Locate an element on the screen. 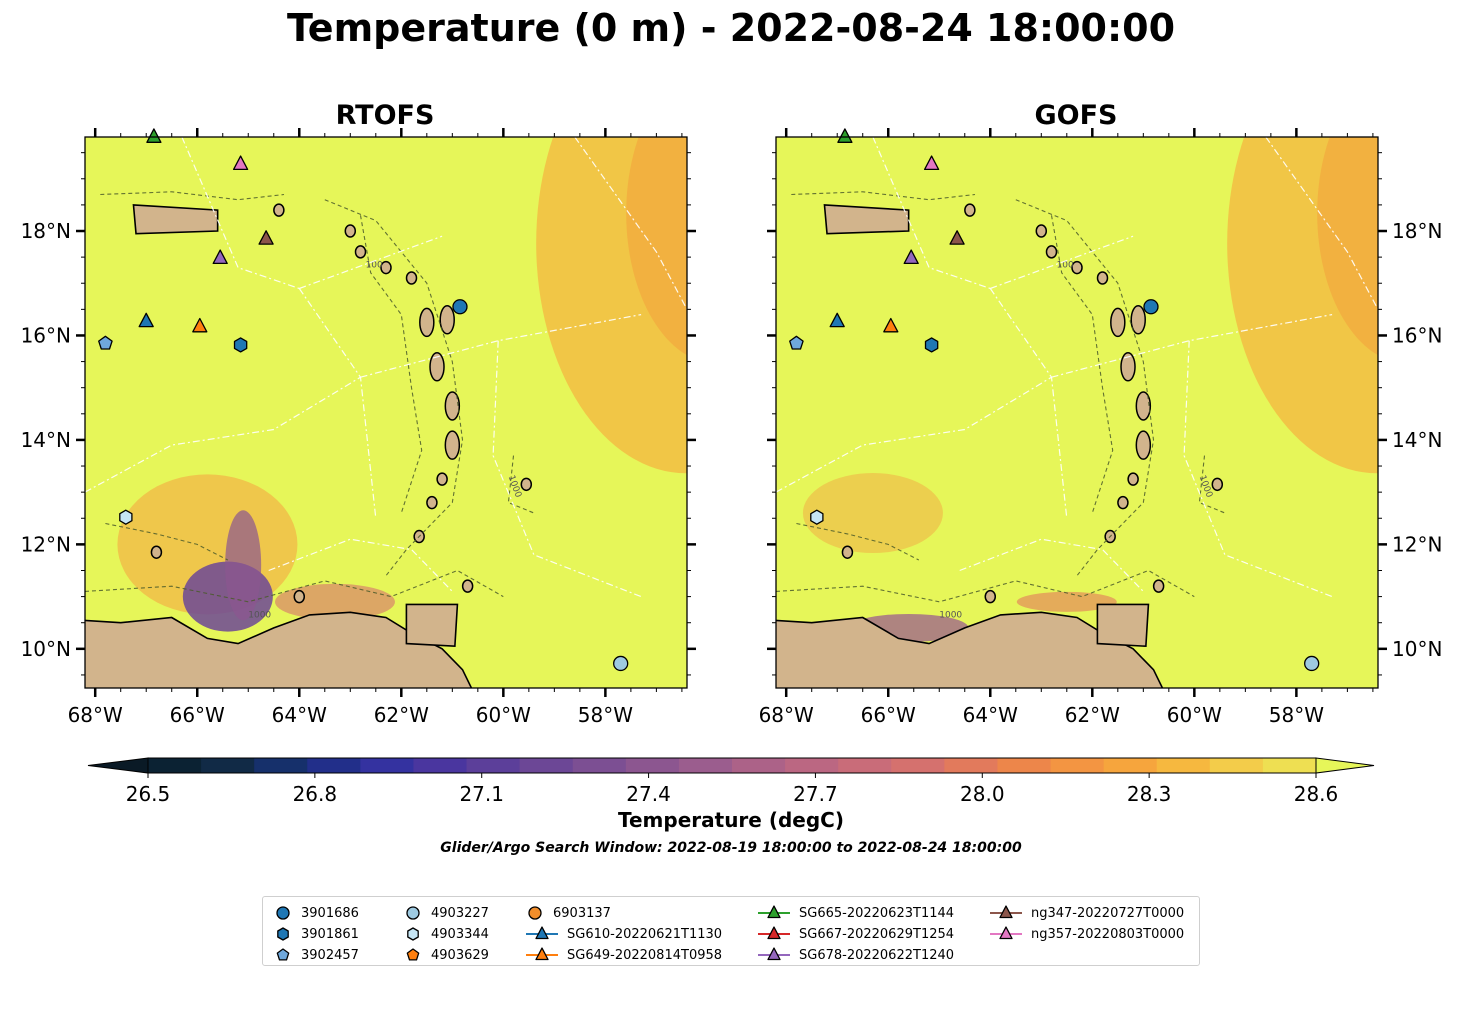 This screenshot has height=1014, width=1462. lat-tick-label: 10°N is located at coordinates (46, 649).